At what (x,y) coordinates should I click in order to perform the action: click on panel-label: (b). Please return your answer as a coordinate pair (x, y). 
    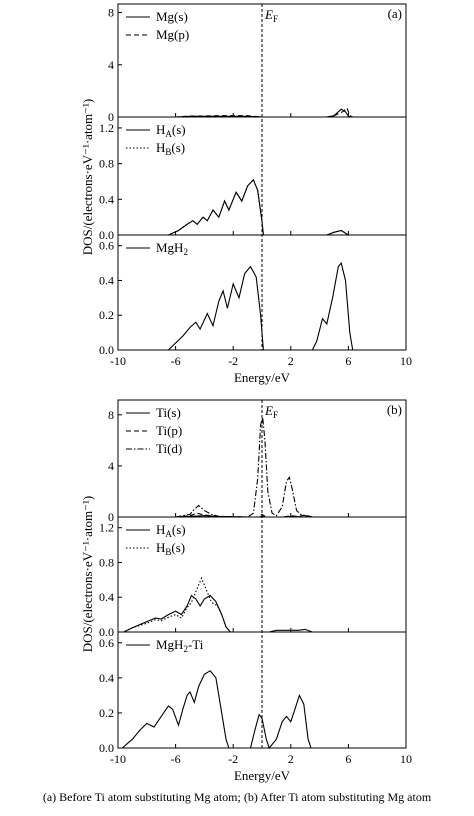
    Looking at the image, I should click on (394, 409).